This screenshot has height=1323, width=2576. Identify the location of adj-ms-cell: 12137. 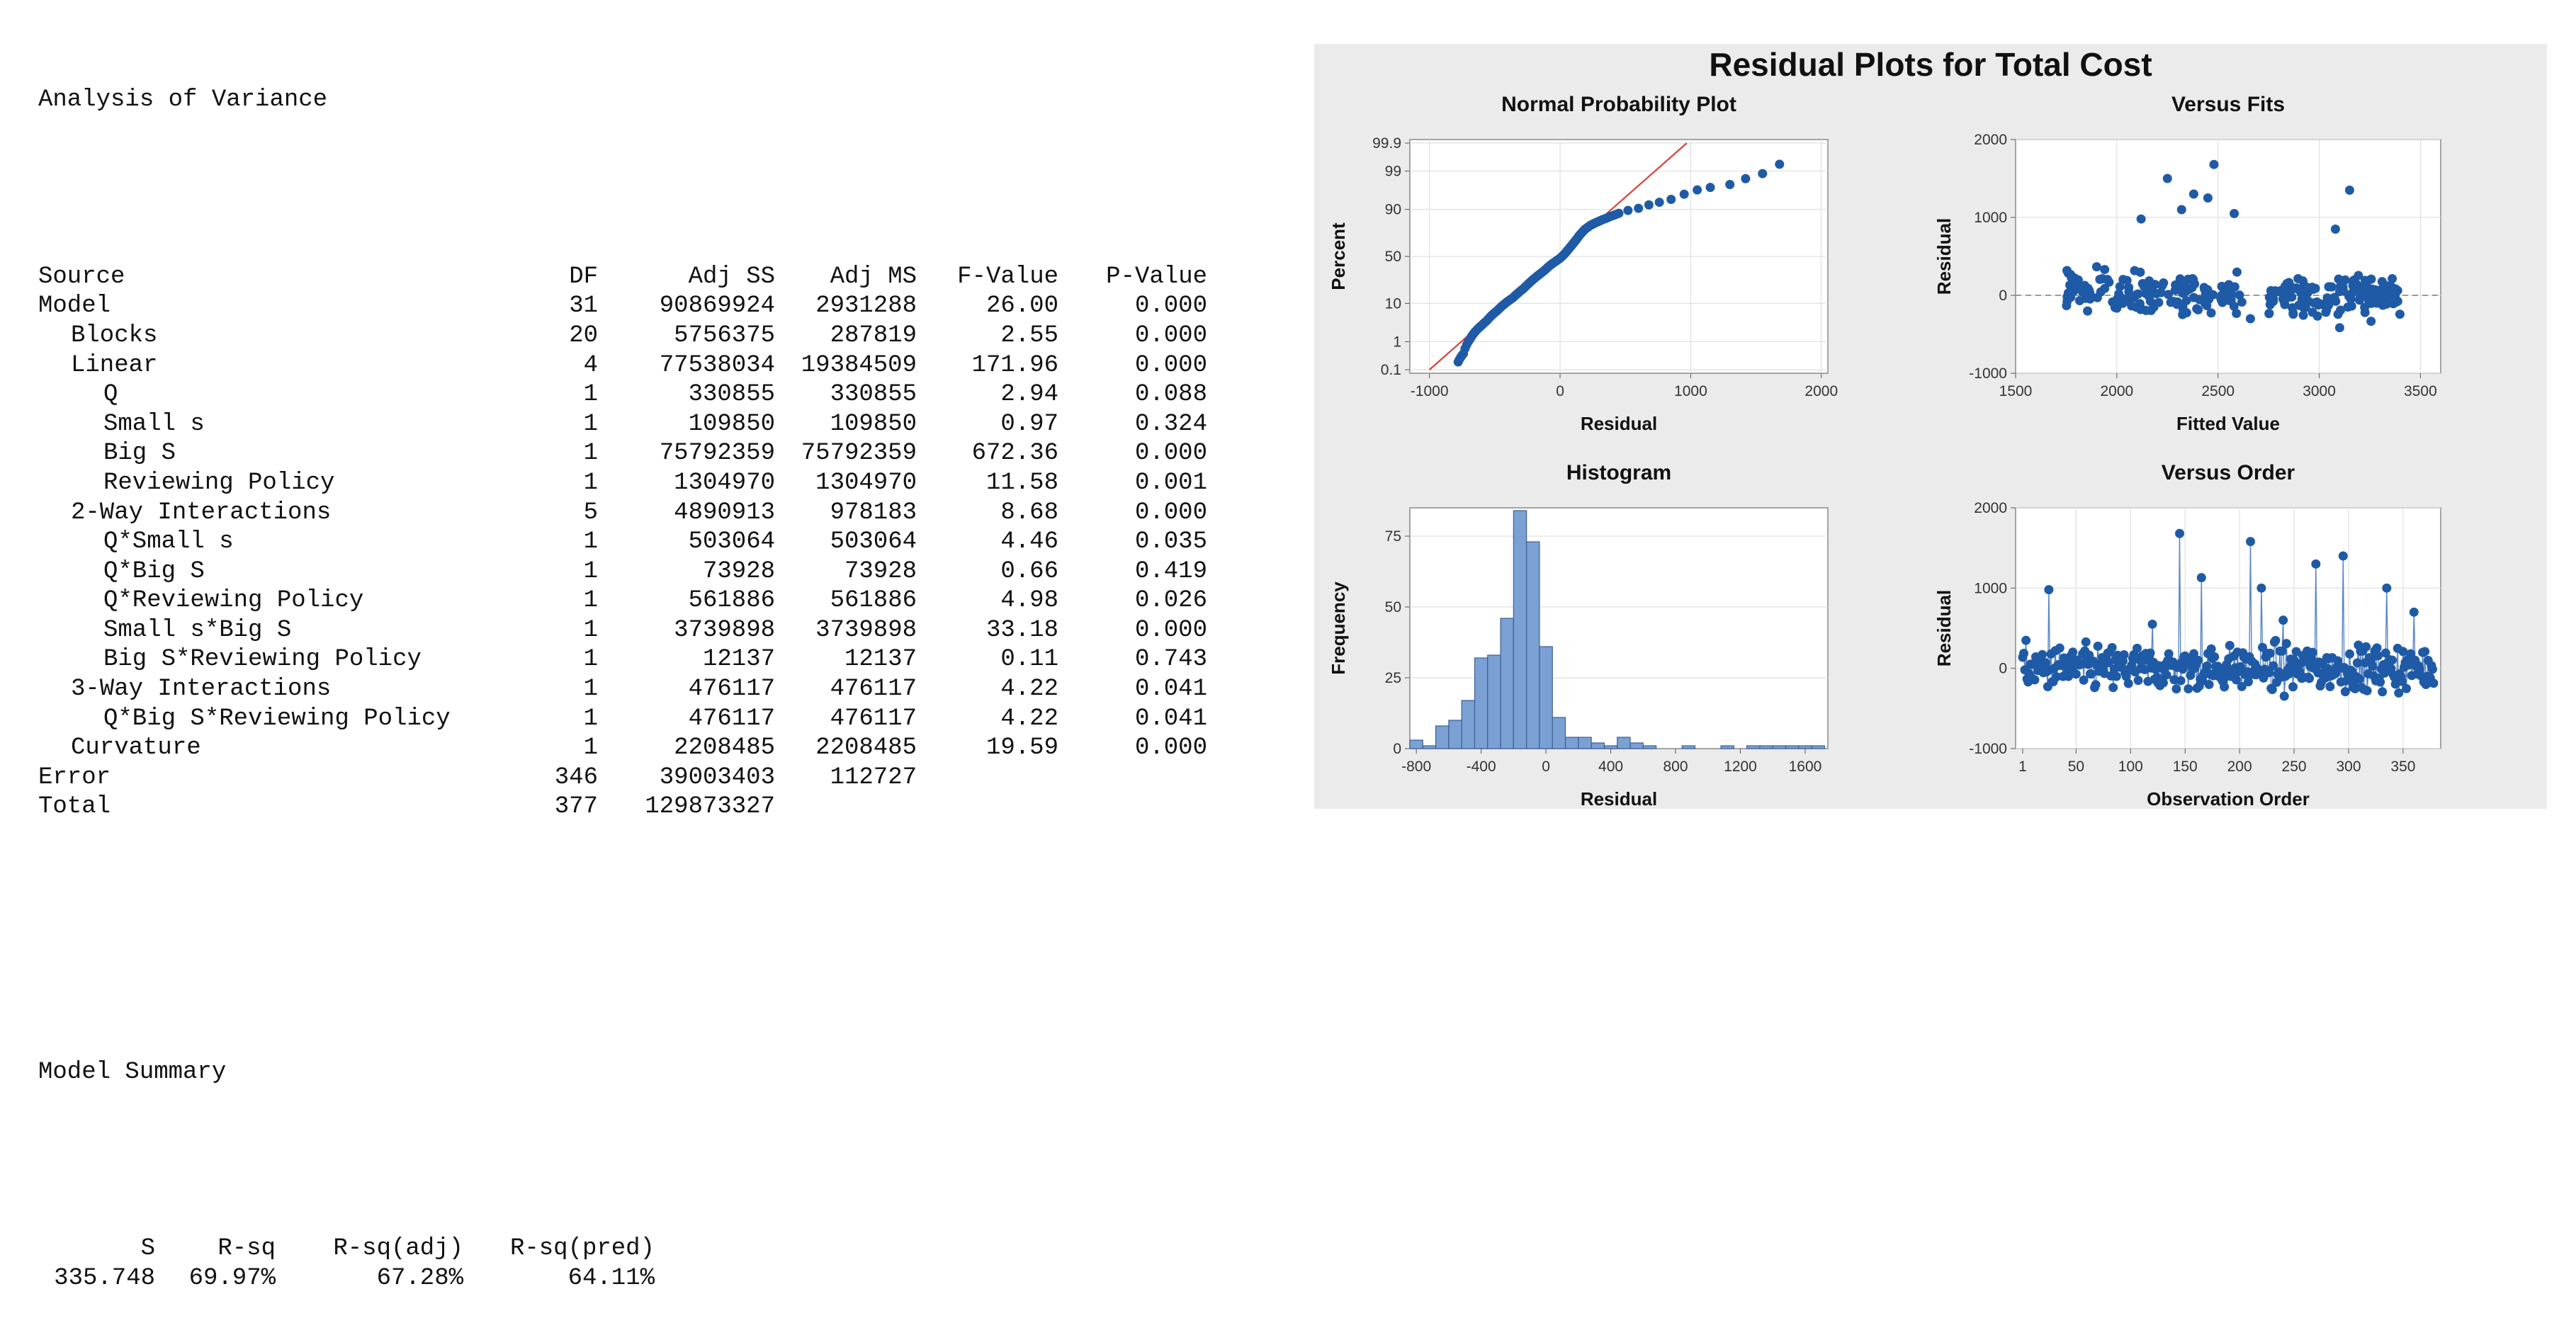
(880, 660).